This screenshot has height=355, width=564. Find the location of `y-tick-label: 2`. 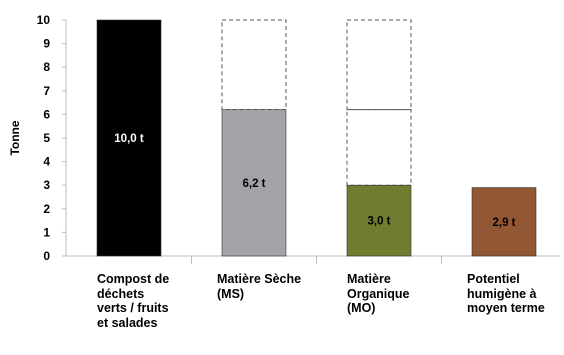

y-tick-label: 2 is located at coordinates (46, 209).